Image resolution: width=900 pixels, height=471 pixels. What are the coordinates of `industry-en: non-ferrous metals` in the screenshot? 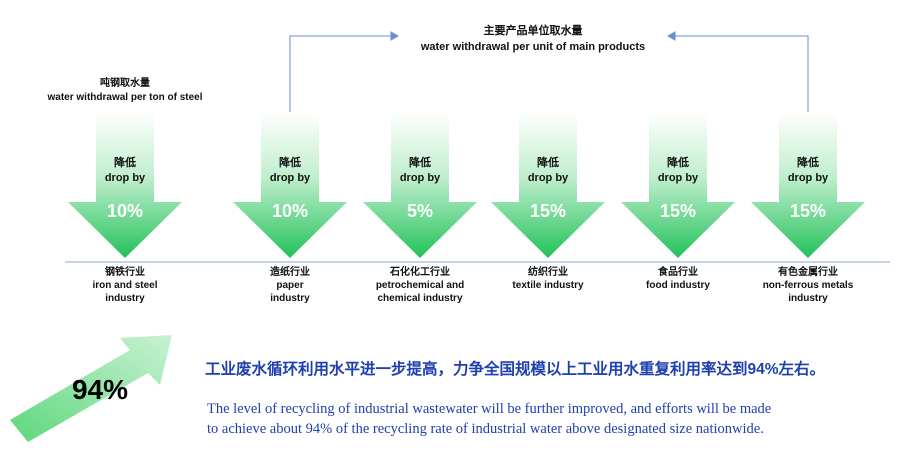 It's located at (808, 285).